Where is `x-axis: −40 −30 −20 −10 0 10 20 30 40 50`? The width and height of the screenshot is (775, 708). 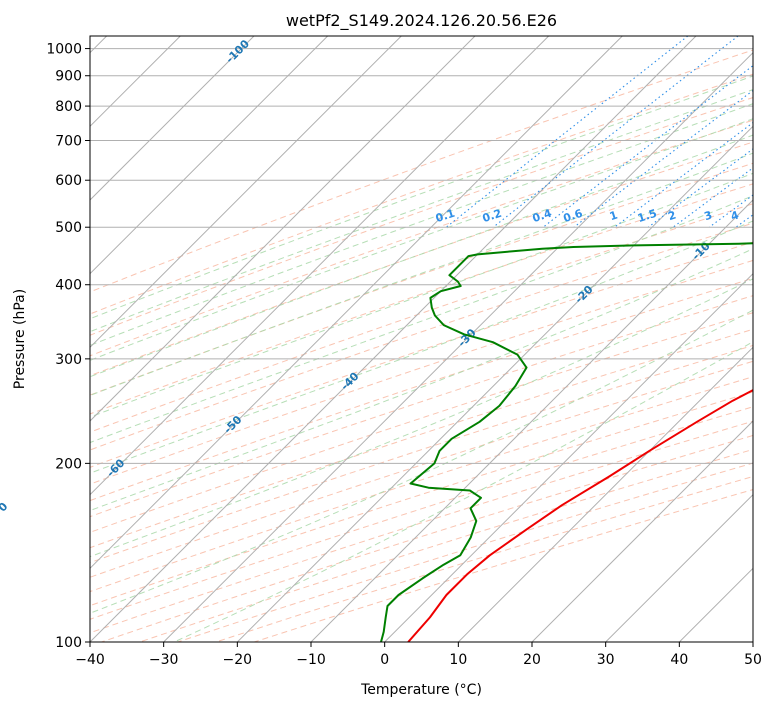
x-axis: −40 −30 −20 −10 0 10 20 30 40 50 is located at coordinates (418, 655).